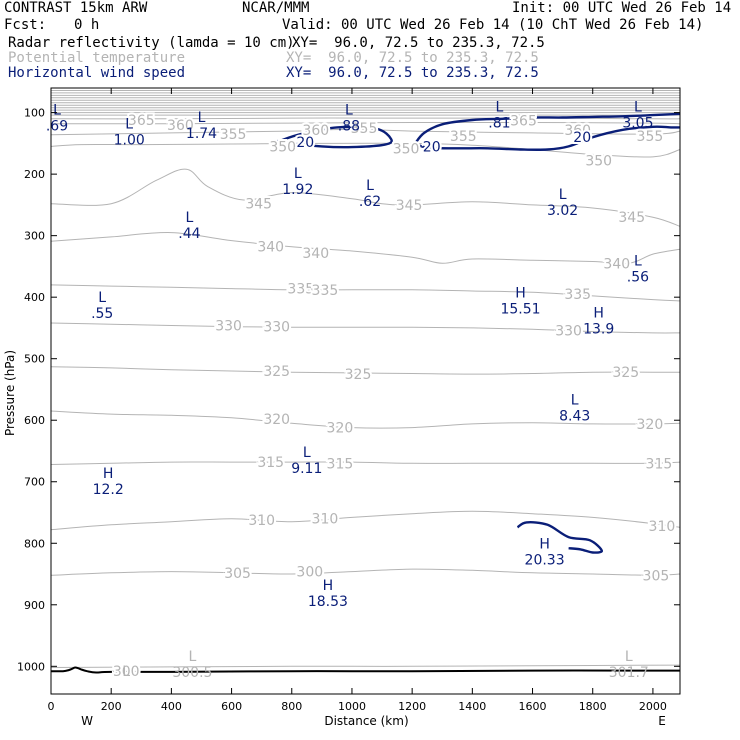  I want to click on y-tick-label: 900, so click(34, 605).